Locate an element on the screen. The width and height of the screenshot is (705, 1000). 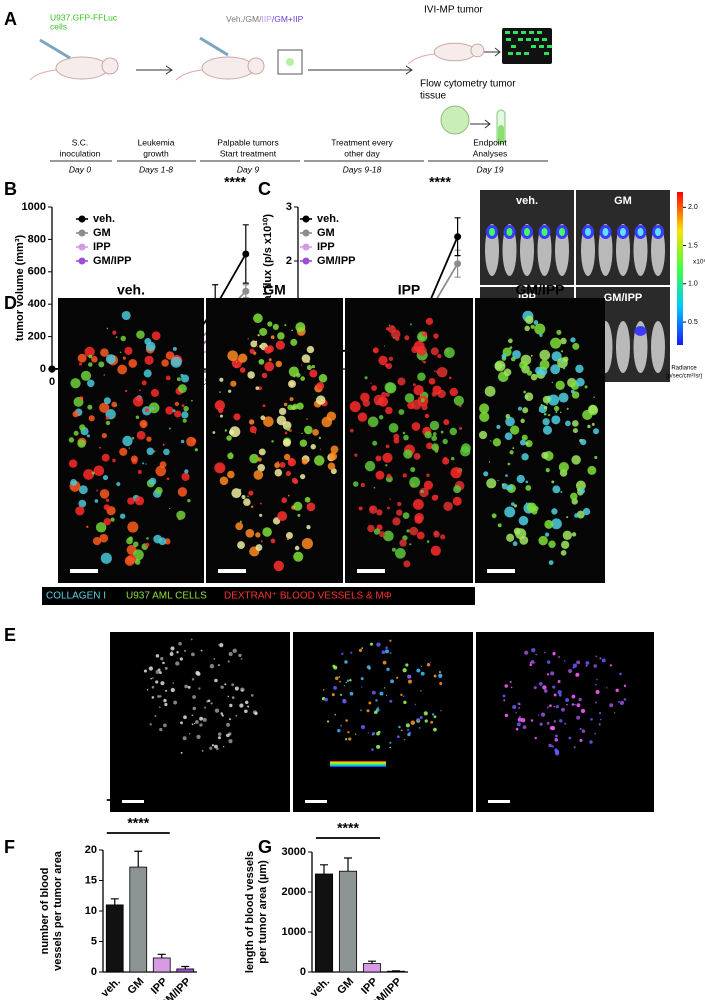
micrograph-title: veh. is located at coordinates (131, 290).